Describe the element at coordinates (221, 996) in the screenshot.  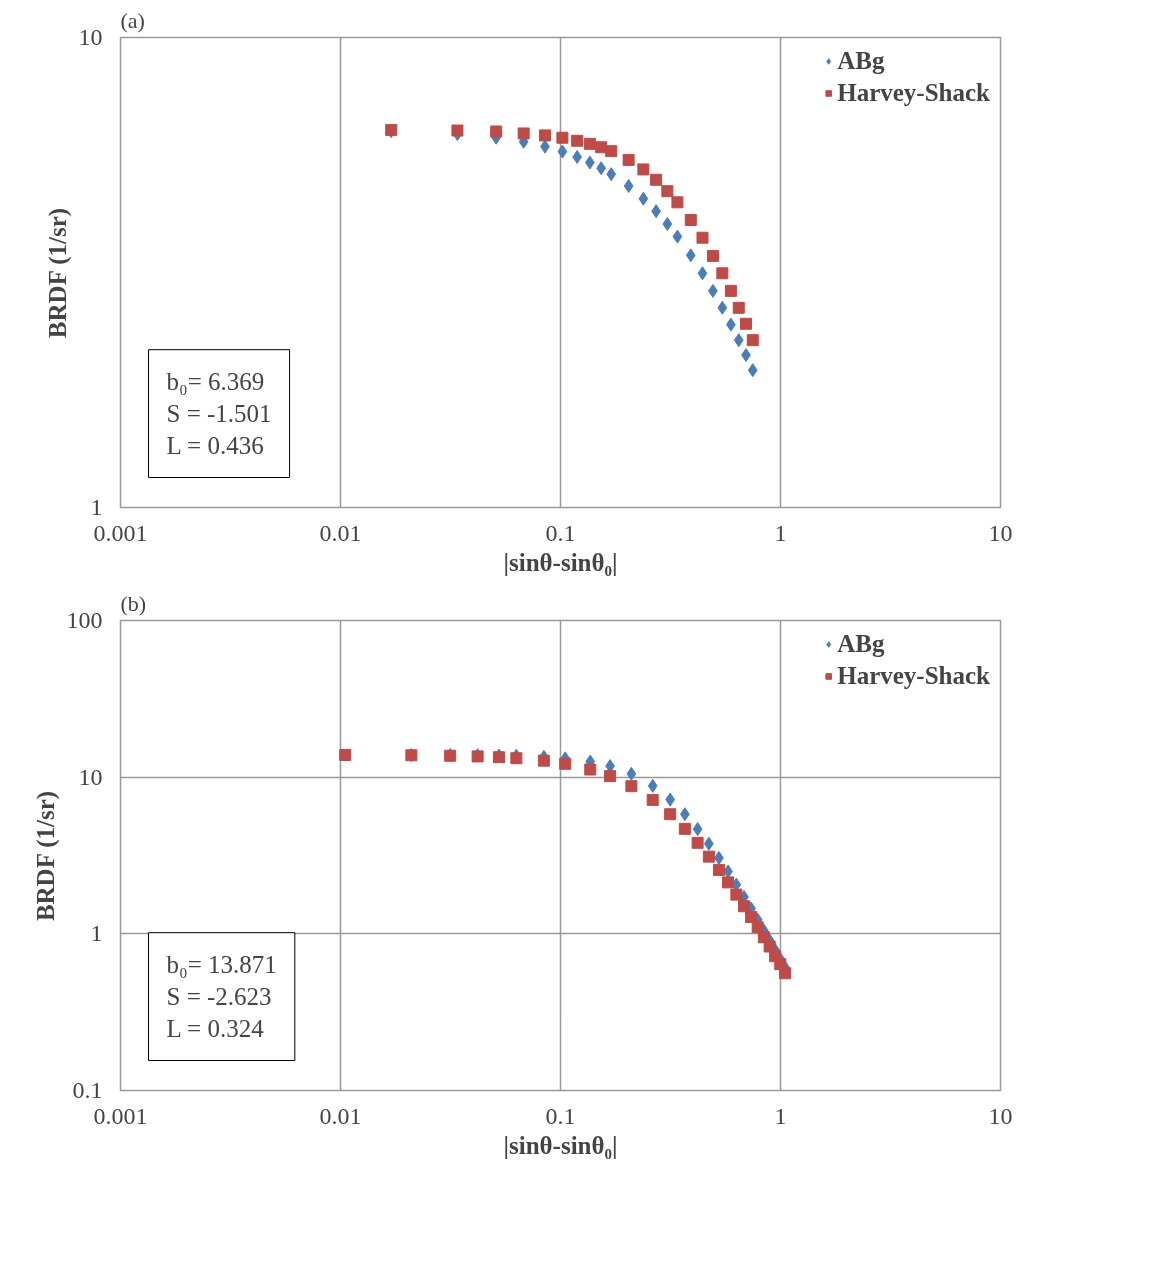
I see `annotation: b₀= 13.871 S = -2.623 L = 0.324` at that location.